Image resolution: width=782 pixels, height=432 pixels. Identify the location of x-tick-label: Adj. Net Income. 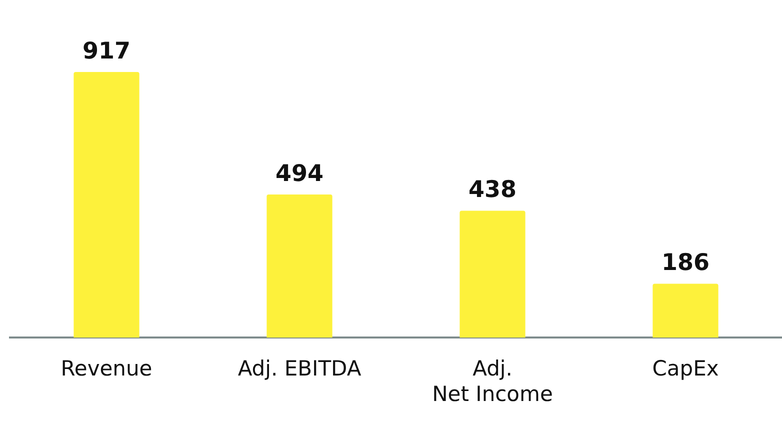
(492, 381).